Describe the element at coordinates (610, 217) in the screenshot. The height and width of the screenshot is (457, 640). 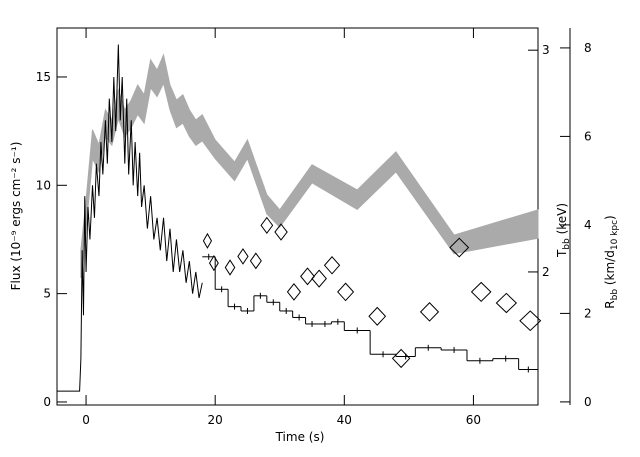
I see `label-part: )` at that location.